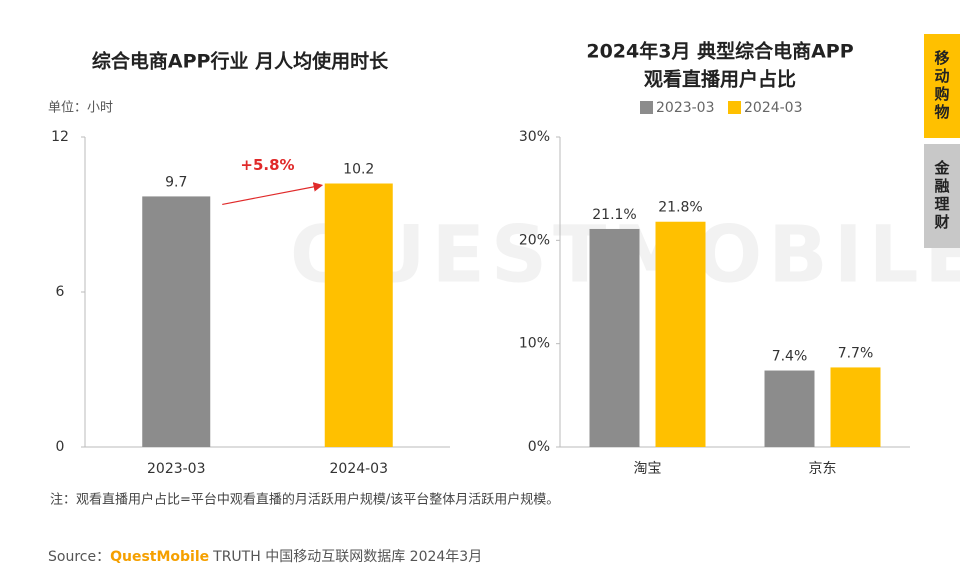 Image resolution: width=960 pixels, height=582 pixels. I want to click on annotation: +5.8%, so click(267, 165).